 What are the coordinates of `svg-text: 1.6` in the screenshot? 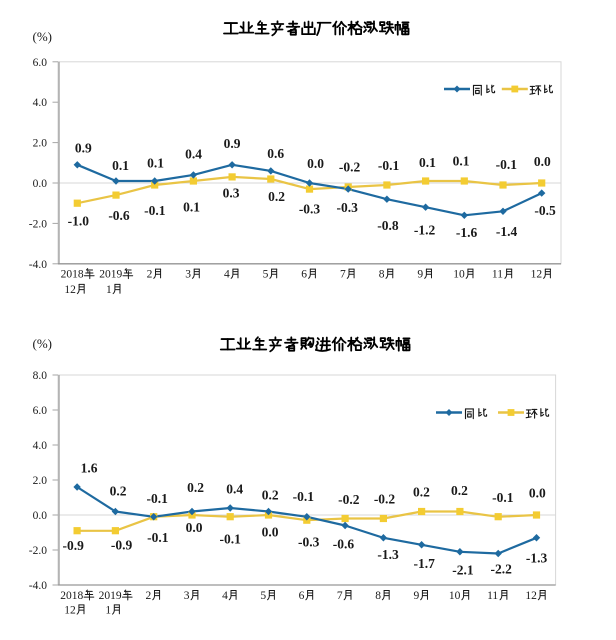 It's located at (89, 468).